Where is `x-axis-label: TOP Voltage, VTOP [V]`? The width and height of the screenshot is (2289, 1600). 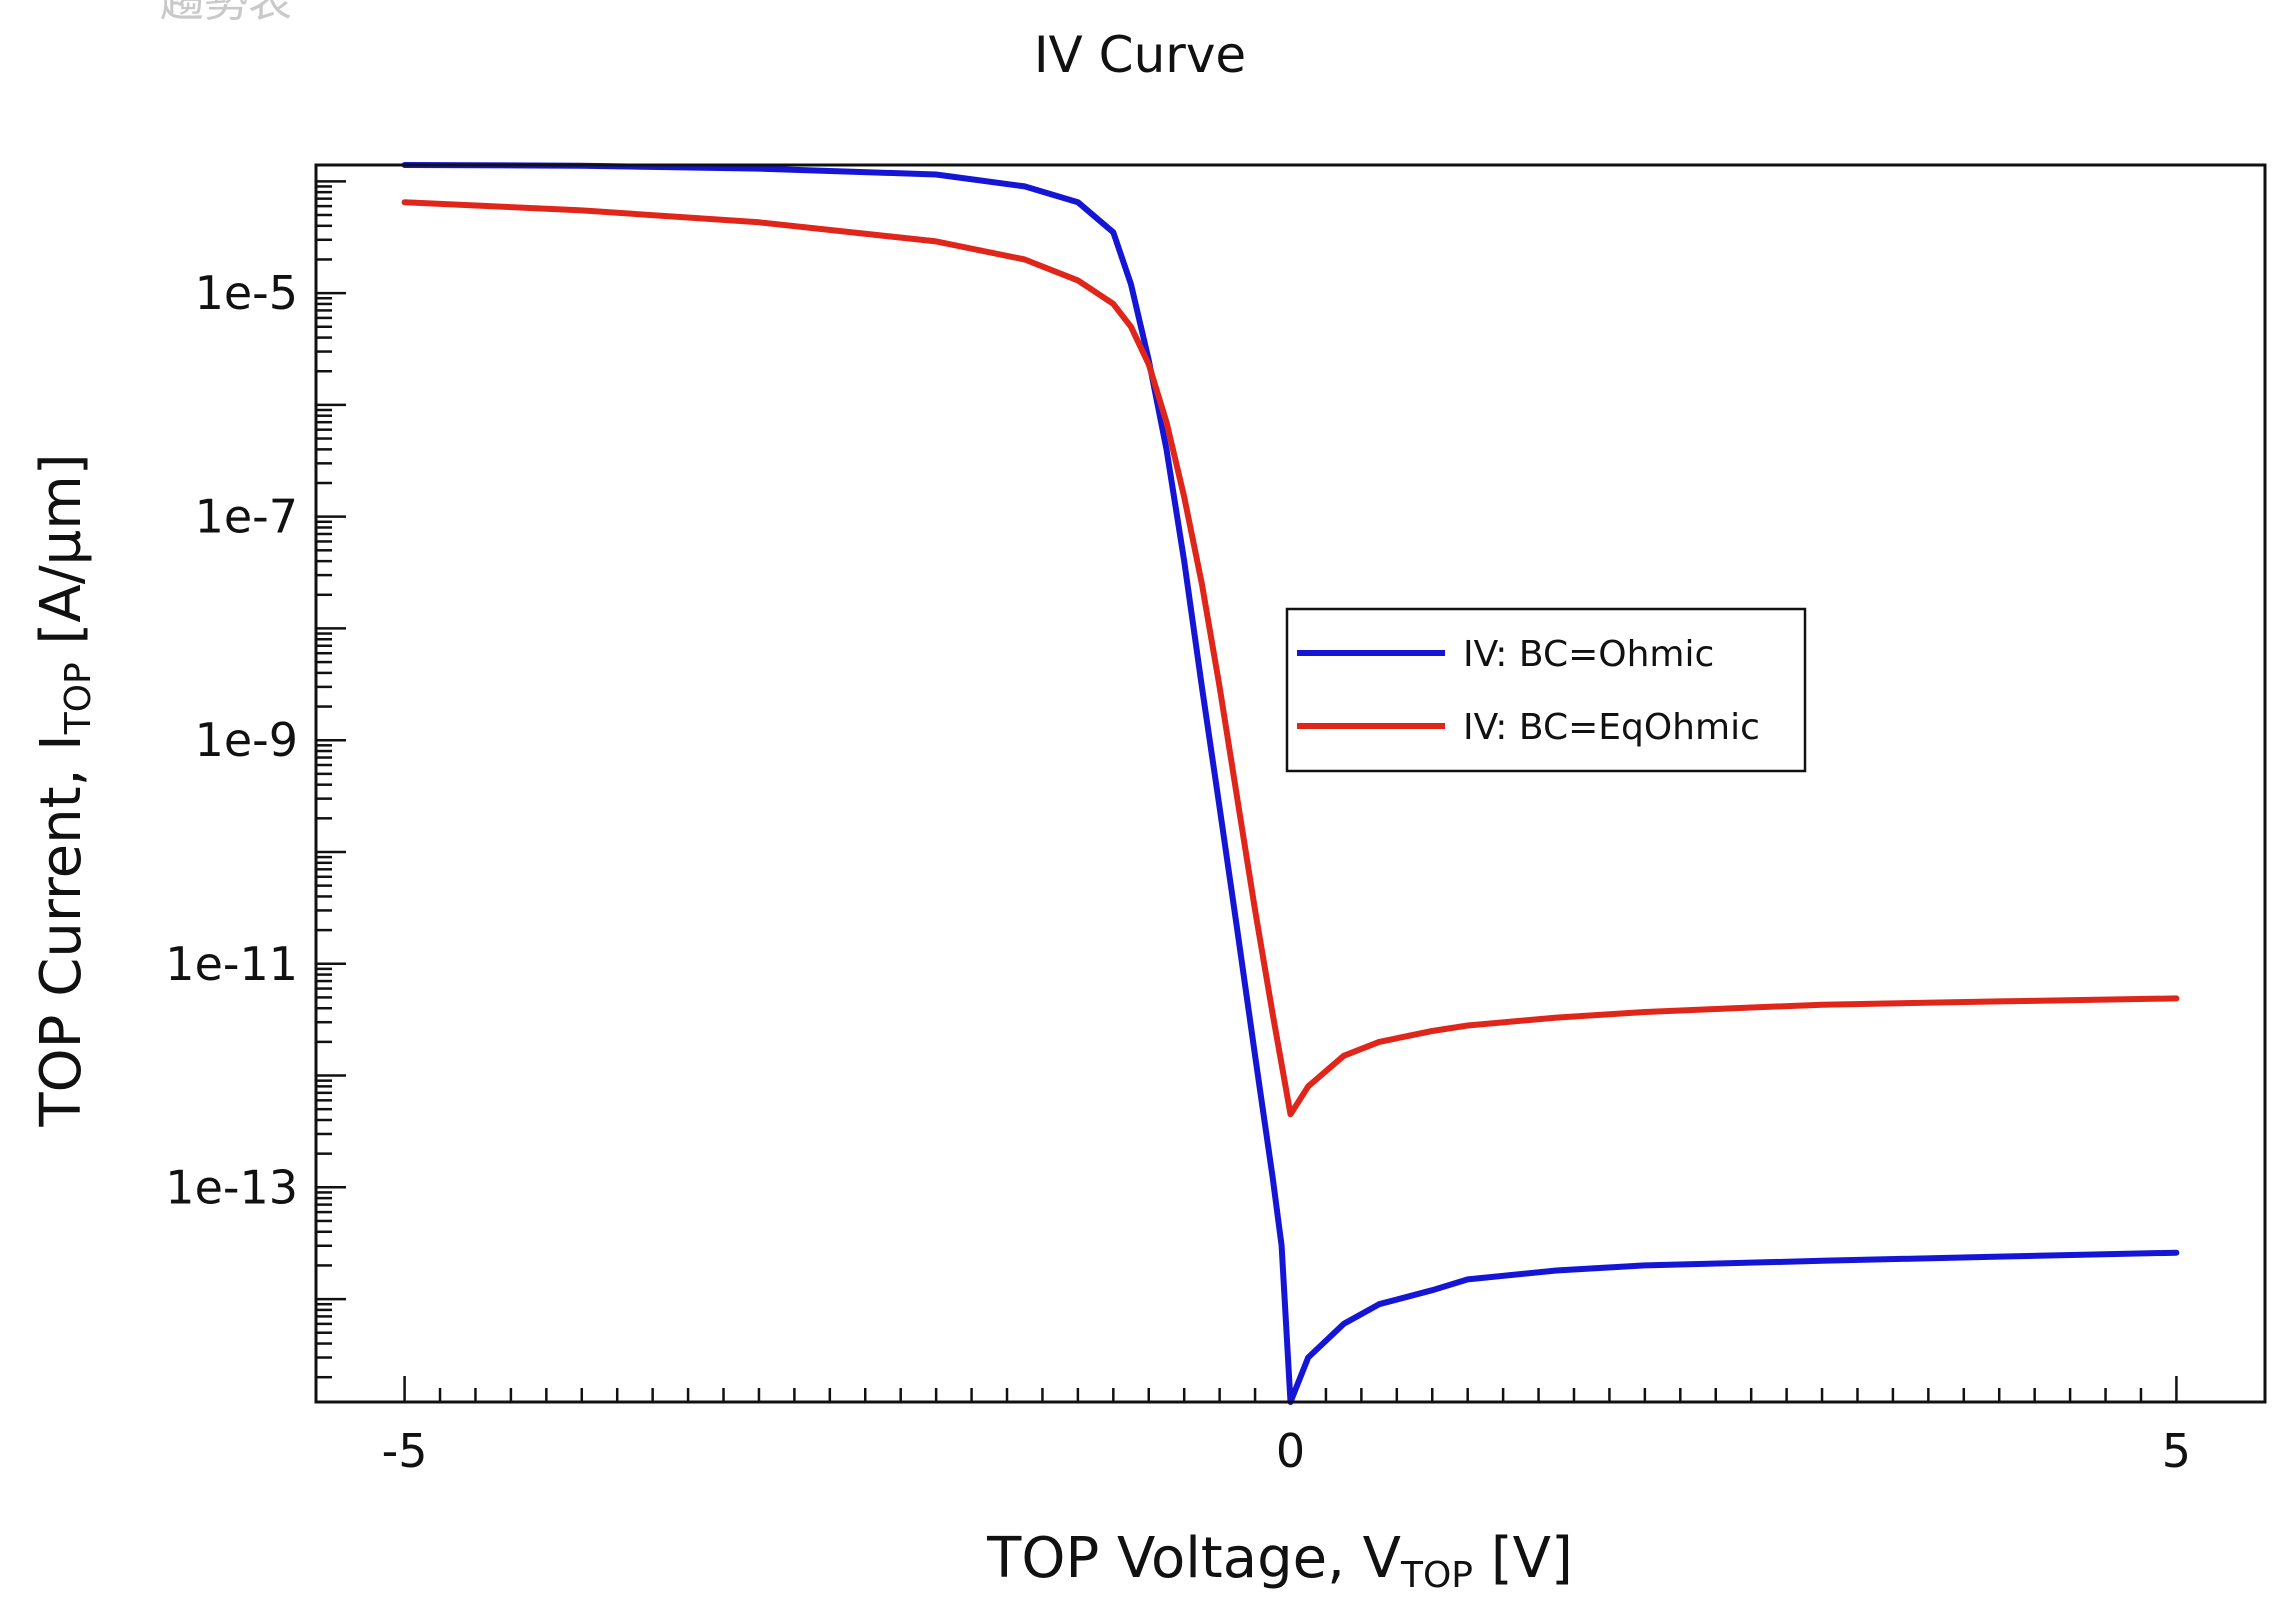
x-axis-label: TOP Voltage, VTOP [V] is located at coordinates (1279, 1561).